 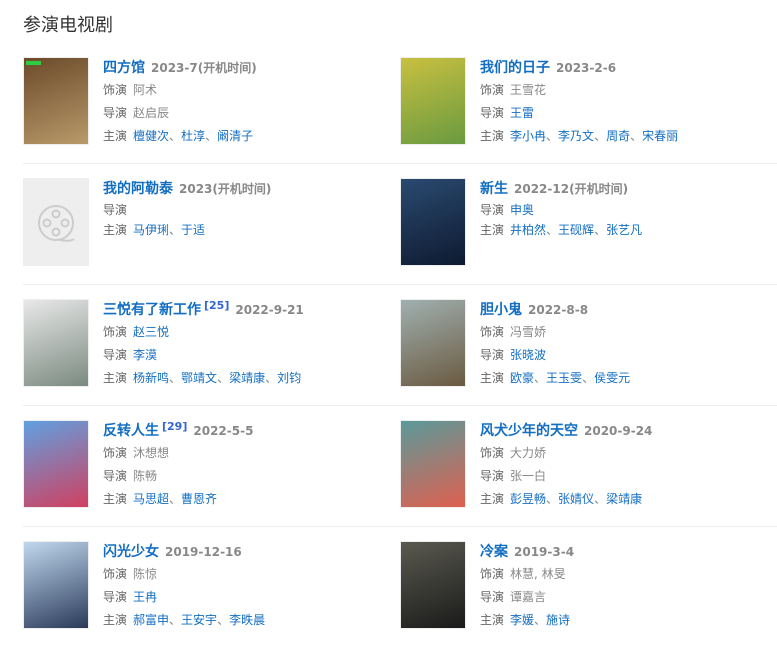 I want to click on drama-title-link: 新生, so click(x=494, y=189).